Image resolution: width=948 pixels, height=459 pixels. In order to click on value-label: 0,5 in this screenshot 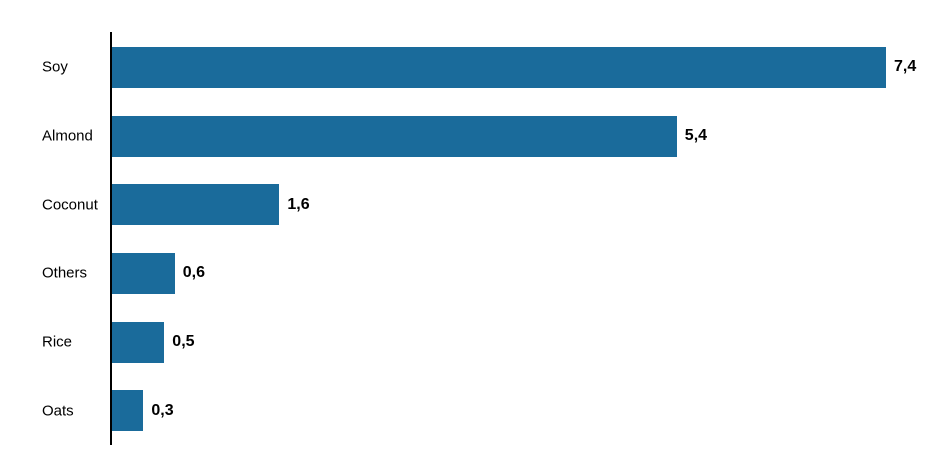, I will do `click(183, 342)`.